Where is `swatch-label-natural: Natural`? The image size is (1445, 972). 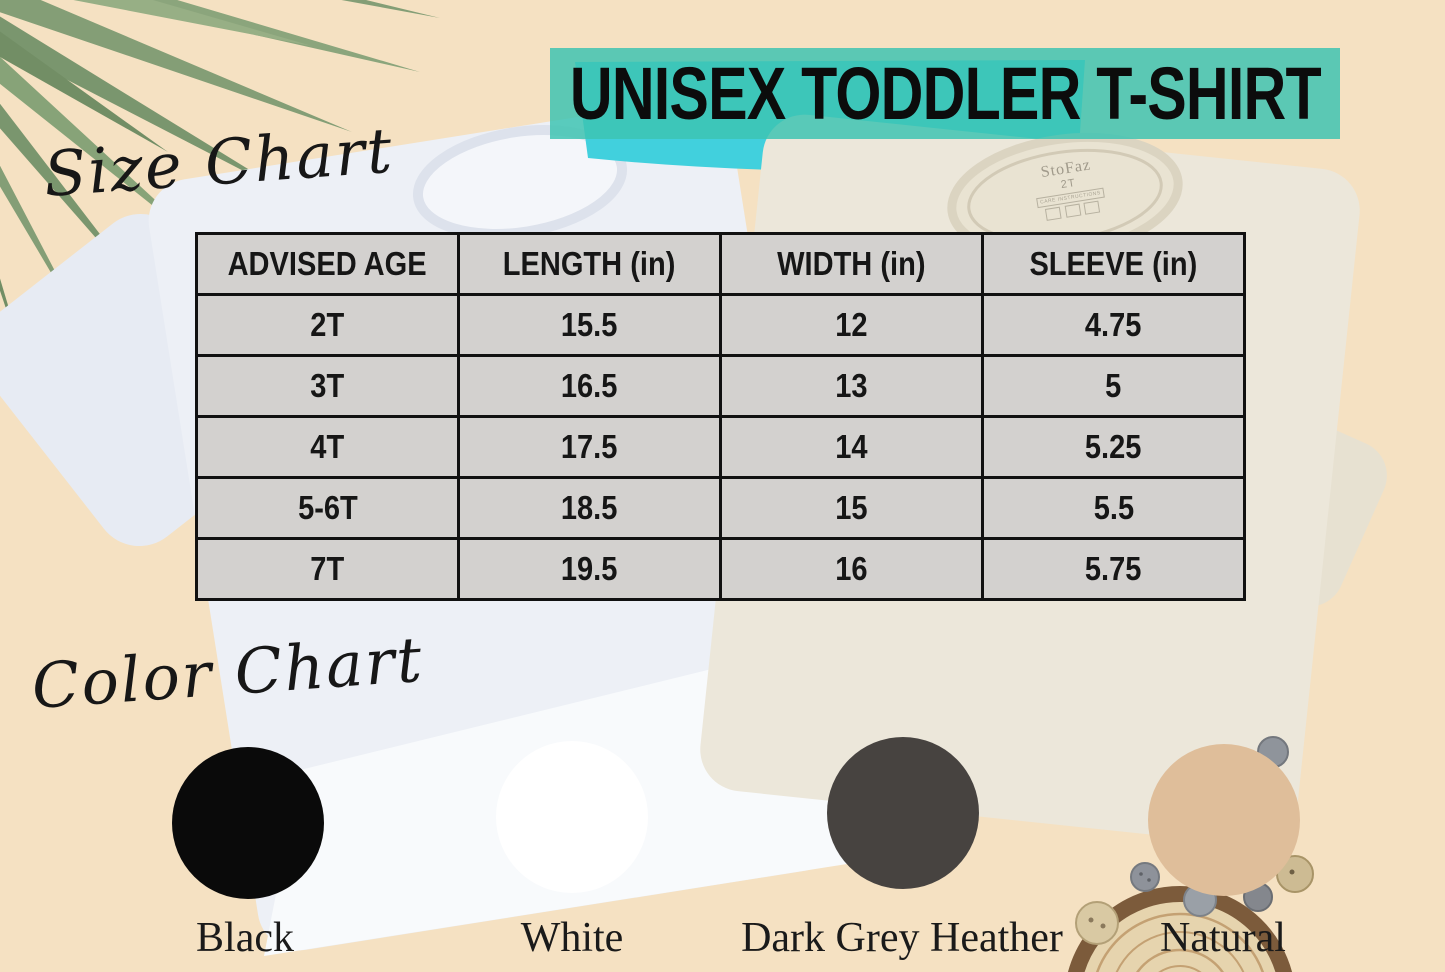 swatch-label-natural: Natural is located at coordinates (1223, 938).